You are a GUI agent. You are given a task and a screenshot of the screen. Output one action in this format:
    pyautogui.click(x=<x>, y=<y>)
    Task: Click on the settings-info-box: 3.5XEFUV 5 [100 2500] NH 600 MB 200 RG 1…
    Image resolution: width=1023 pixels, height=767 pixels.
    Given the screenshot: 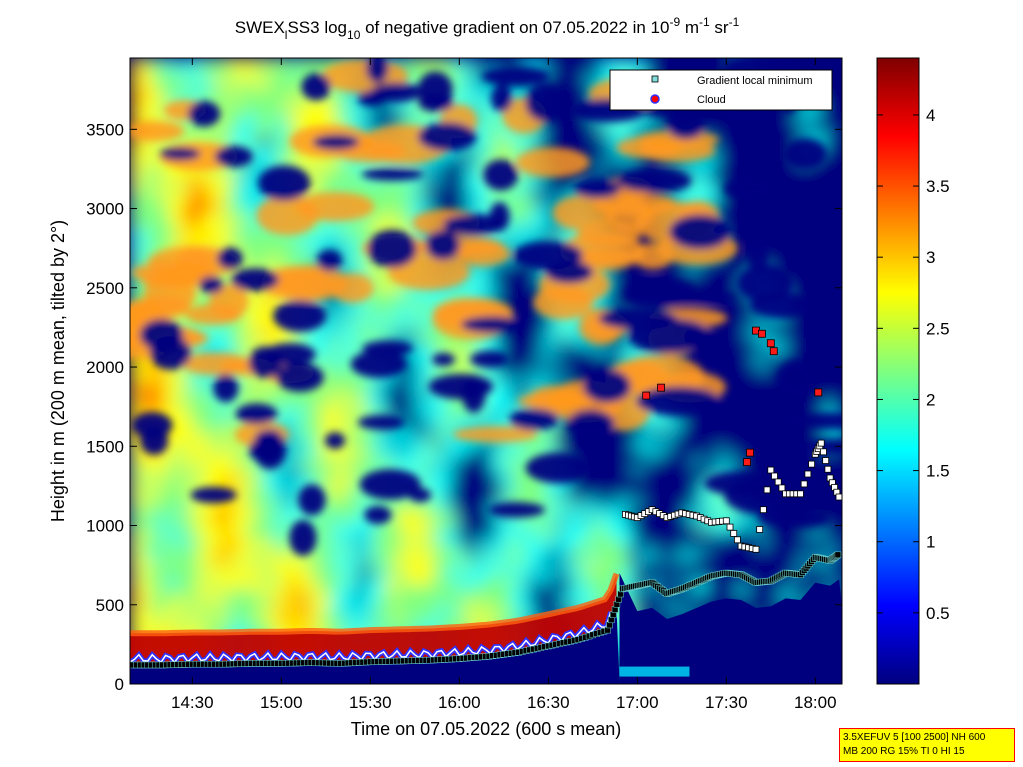 What is the action you would take?
    pyautogui.click(x=927, y=745)
    